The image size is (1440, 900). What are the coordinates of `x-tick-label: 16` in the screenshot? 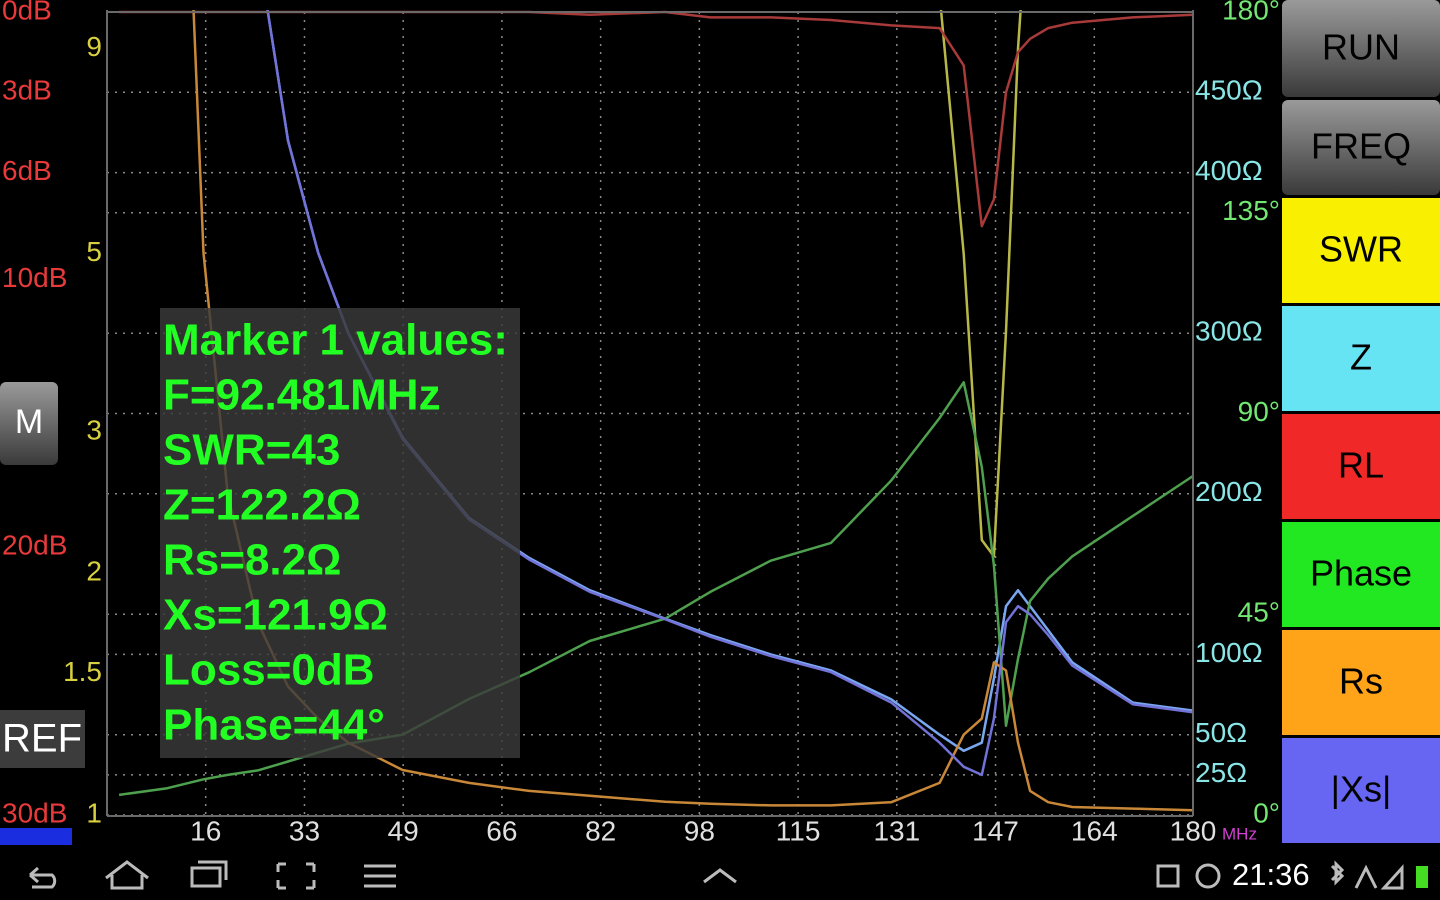 It's located at (205, 830).